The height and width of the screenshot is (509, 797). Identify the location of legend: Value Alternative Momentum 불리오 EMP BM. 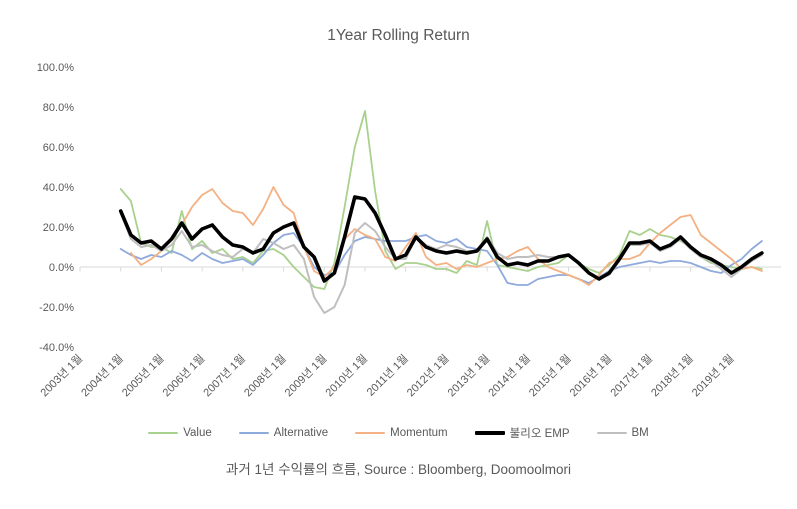
(398, 433).